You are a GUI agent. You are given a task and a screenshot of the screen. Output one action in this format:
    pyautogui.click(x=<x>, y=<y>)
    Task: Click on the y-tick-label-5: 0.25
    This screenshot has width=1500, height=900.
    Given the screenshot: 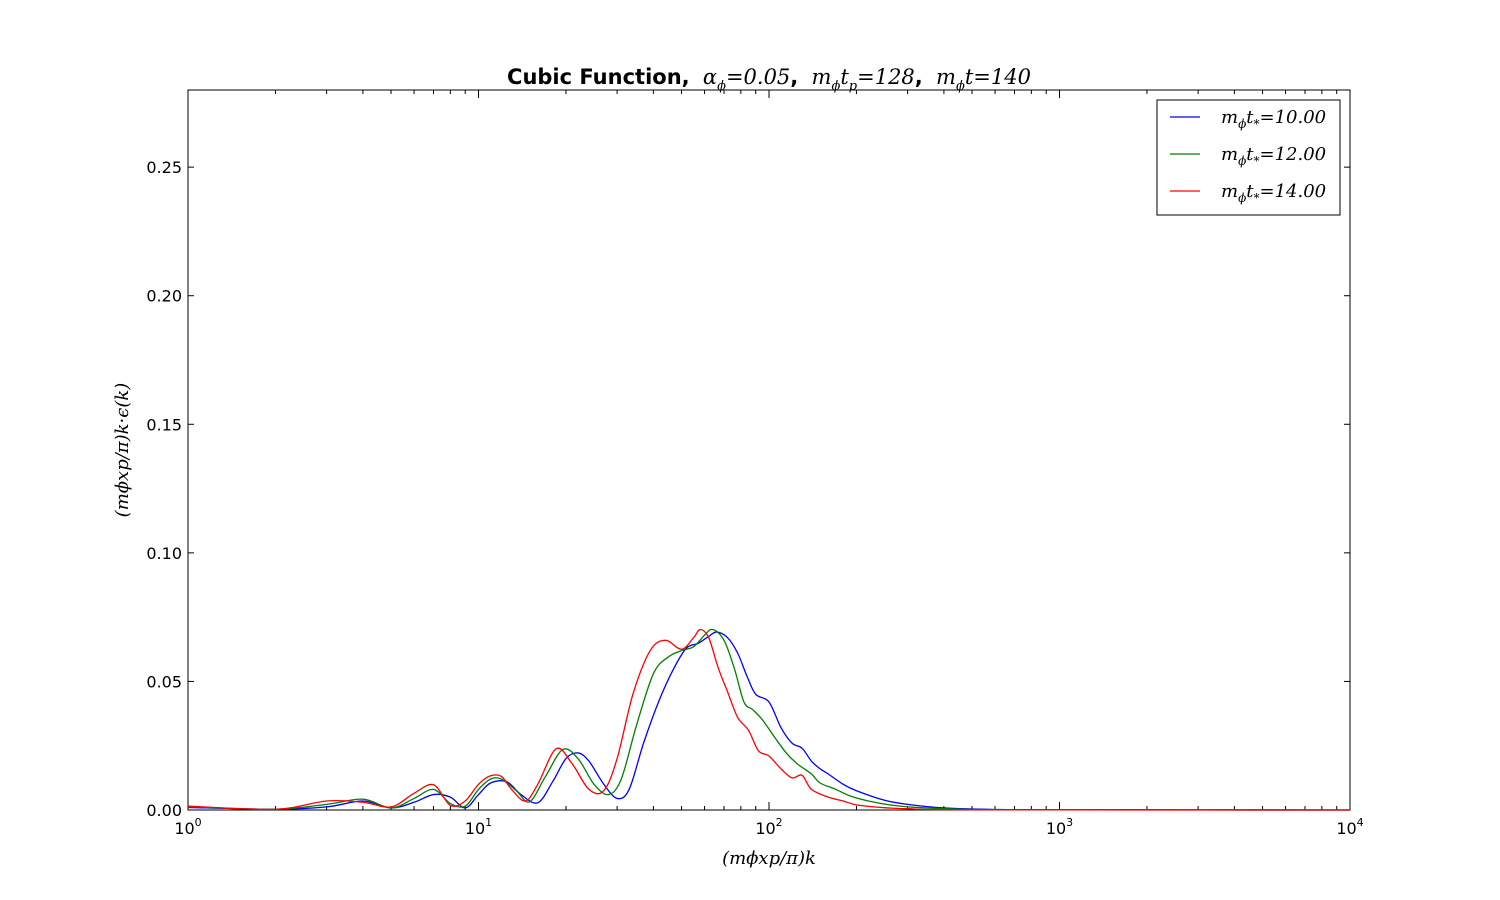 What is the action you would take?
    pyautogui.click(x=164, y=167)
    